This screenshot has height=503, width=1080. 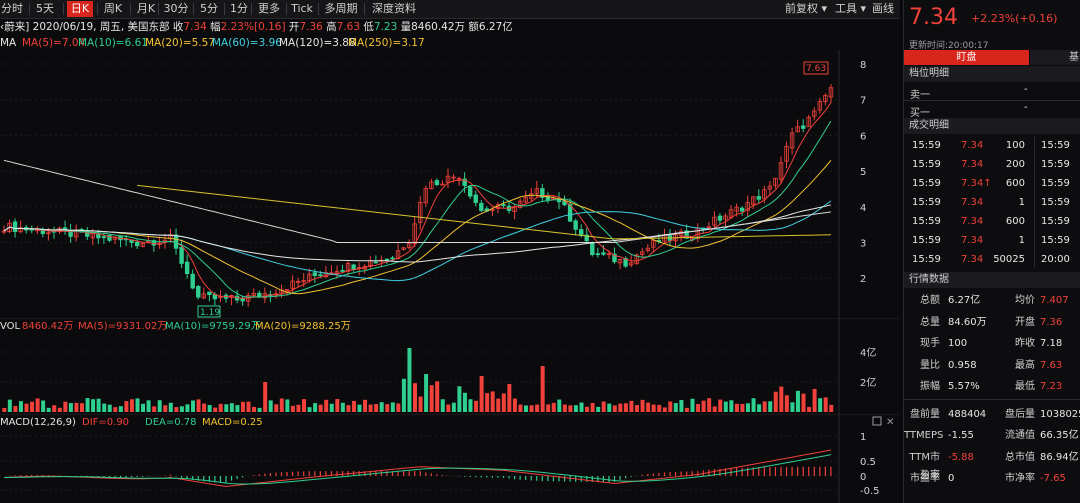 What do you see at coordinates (341, 8) in the screenshot?
I see `tab-10: 多周期` at bounding box center [341, 8].